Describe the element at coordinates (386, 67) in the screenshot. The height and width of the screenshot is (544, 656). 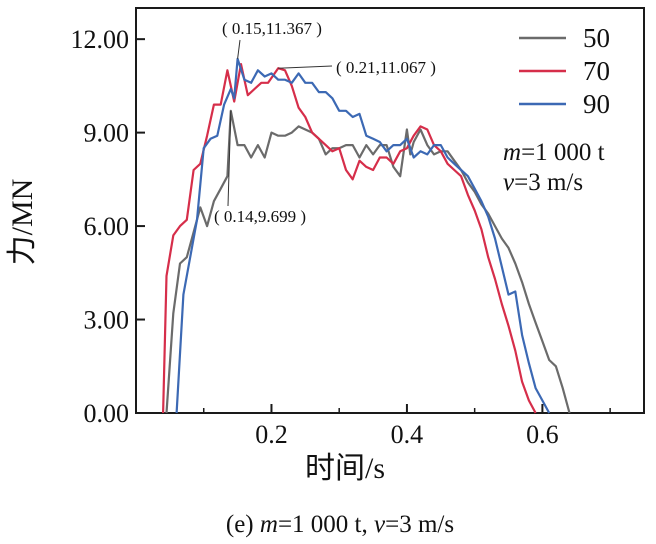
I see `annotation-label: ( 0.21,11.067 )` at that location.